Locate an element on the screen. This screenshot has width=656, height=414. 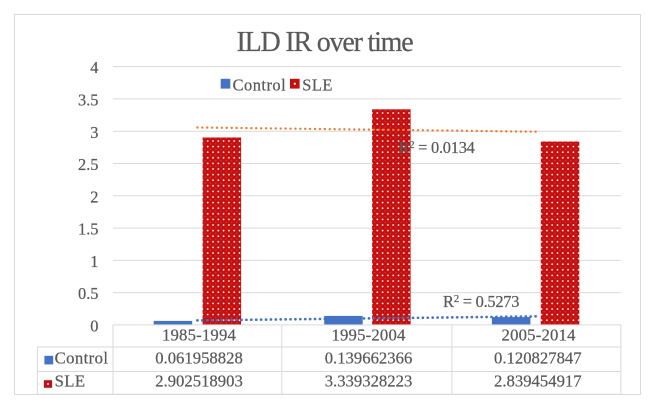
svg-text: ILD IR over time is located at coordinates (325, 42).